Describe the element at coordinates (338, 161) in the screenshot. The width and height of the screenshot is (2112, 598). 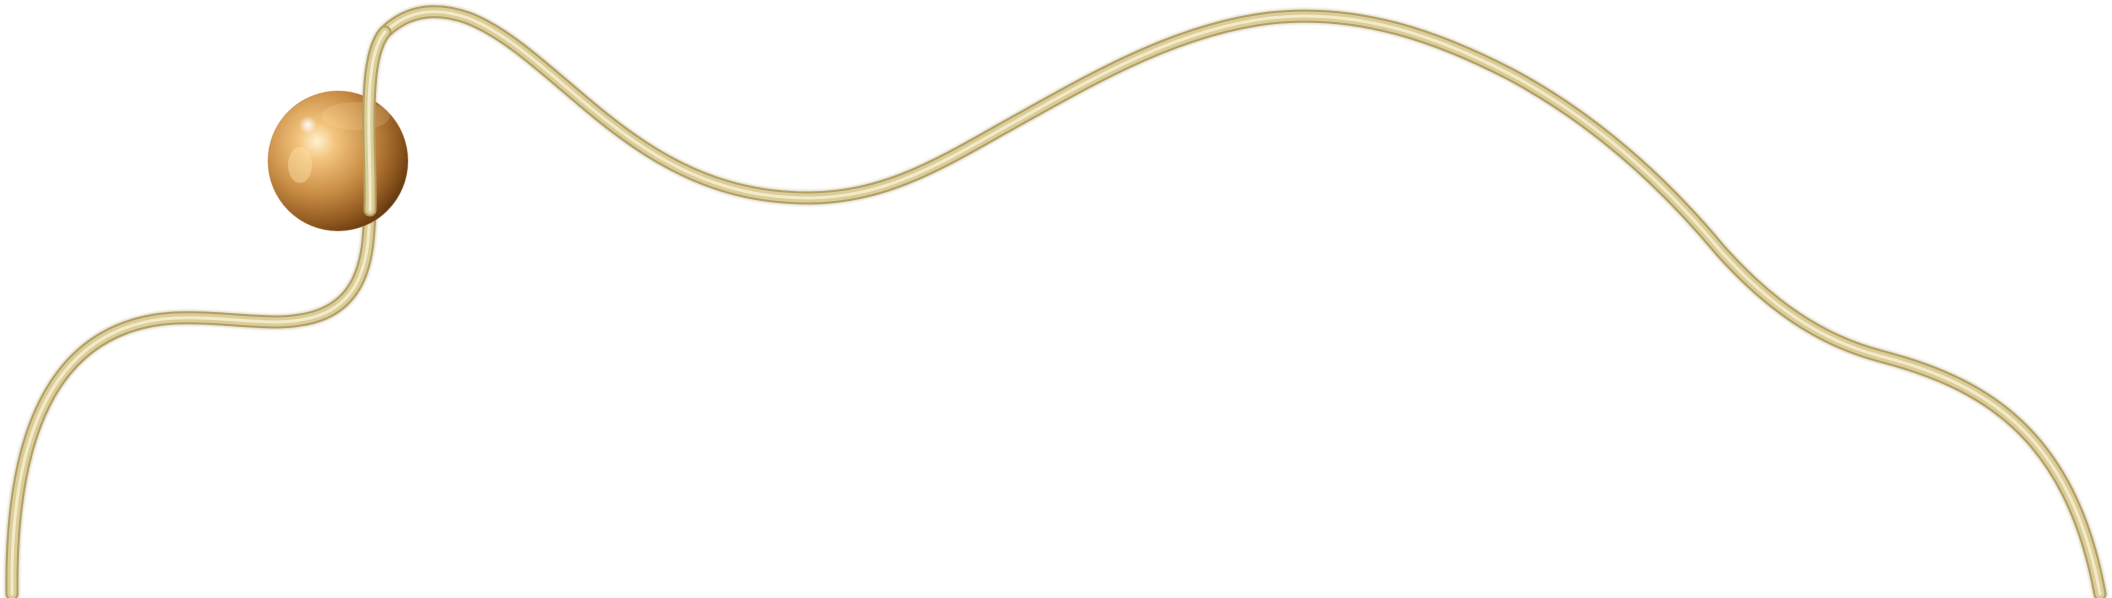
I see `bronze-sphere-ornament` at that location.